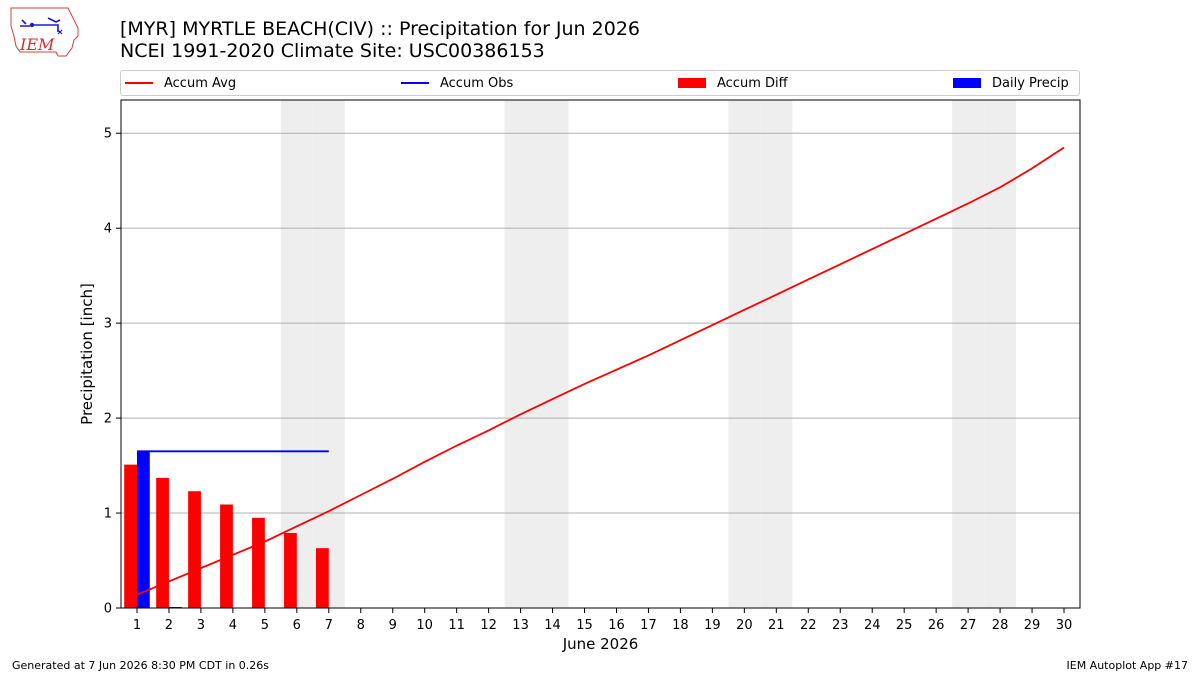 The width and height of the screenshot is (1200, 675). Describe the element at coordinates (584, 625) in the screenshot. I see `x-tick-label: 15` at that location.